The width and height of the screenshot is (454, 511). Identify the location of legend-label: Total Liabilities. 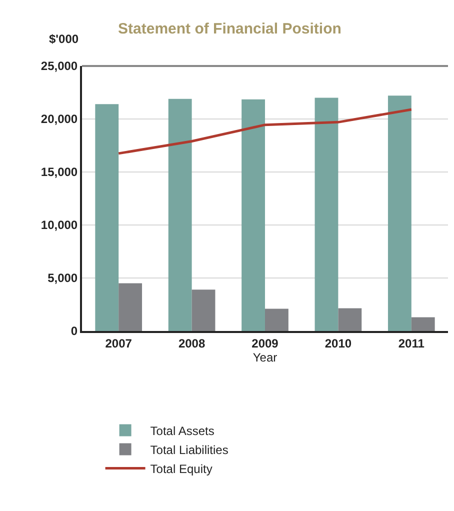
(189, 449).